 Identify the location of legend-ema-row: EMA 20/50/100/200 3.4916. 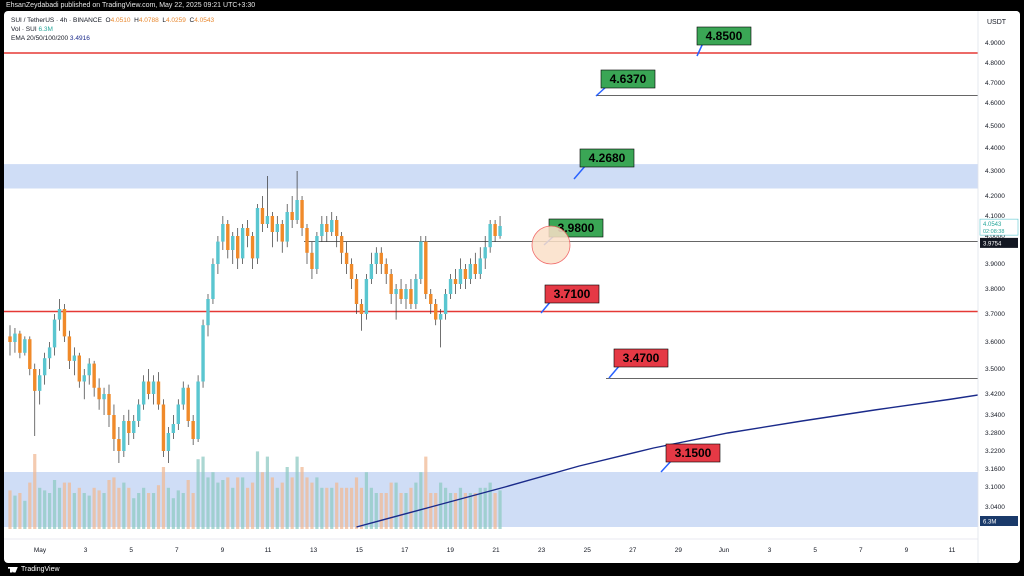
(112, 38).